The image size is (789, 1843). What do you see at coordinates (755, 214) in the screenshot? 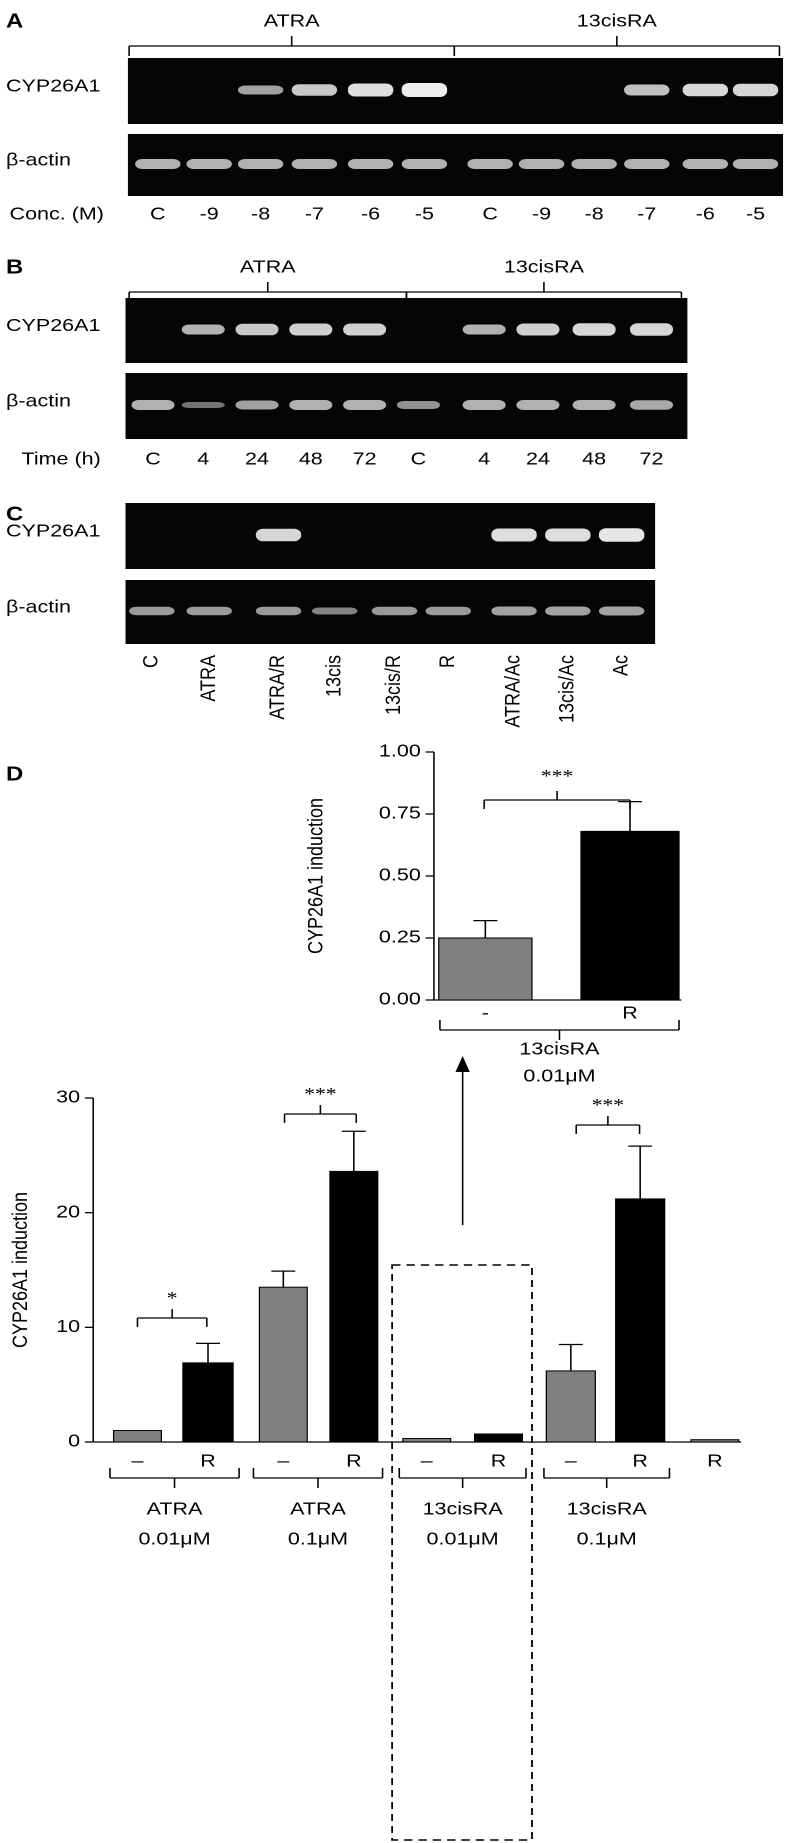
I see `lane-label: -5` at bounding box center [755, 214].